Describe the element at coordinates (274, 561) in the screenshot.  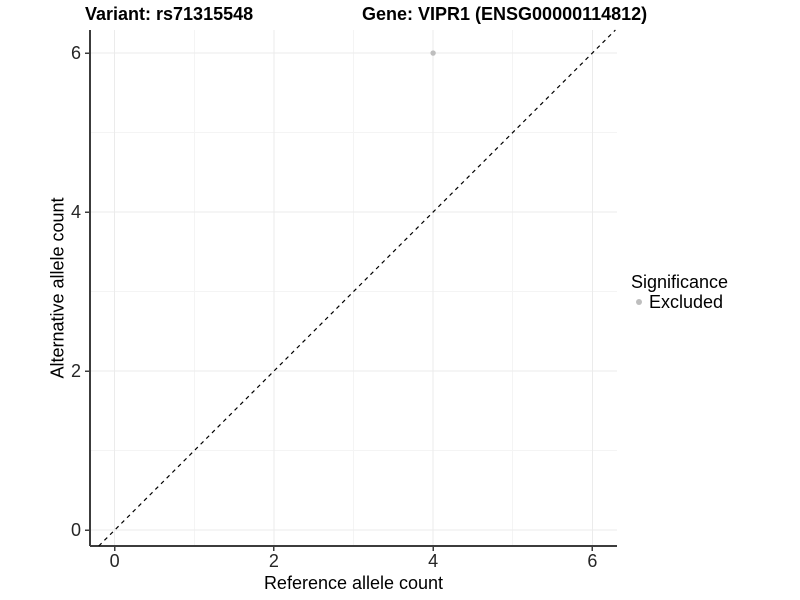
I see `x-tick-label: 2` at that location.